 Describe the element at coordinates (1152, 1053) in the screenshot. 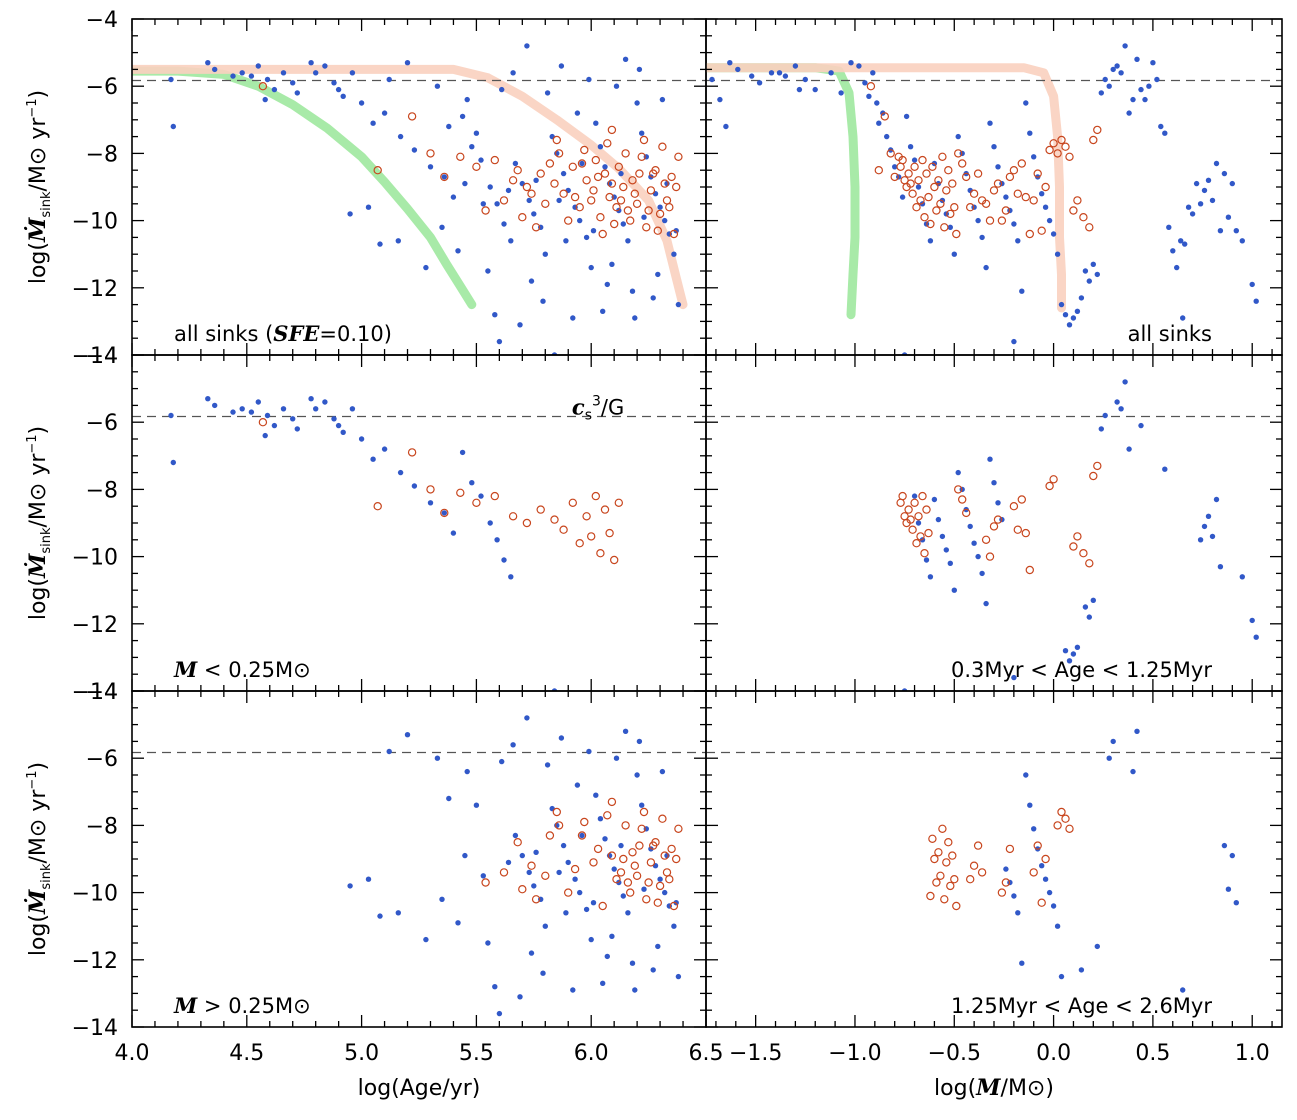

I see `x-tick-label: 0.5` at that location.